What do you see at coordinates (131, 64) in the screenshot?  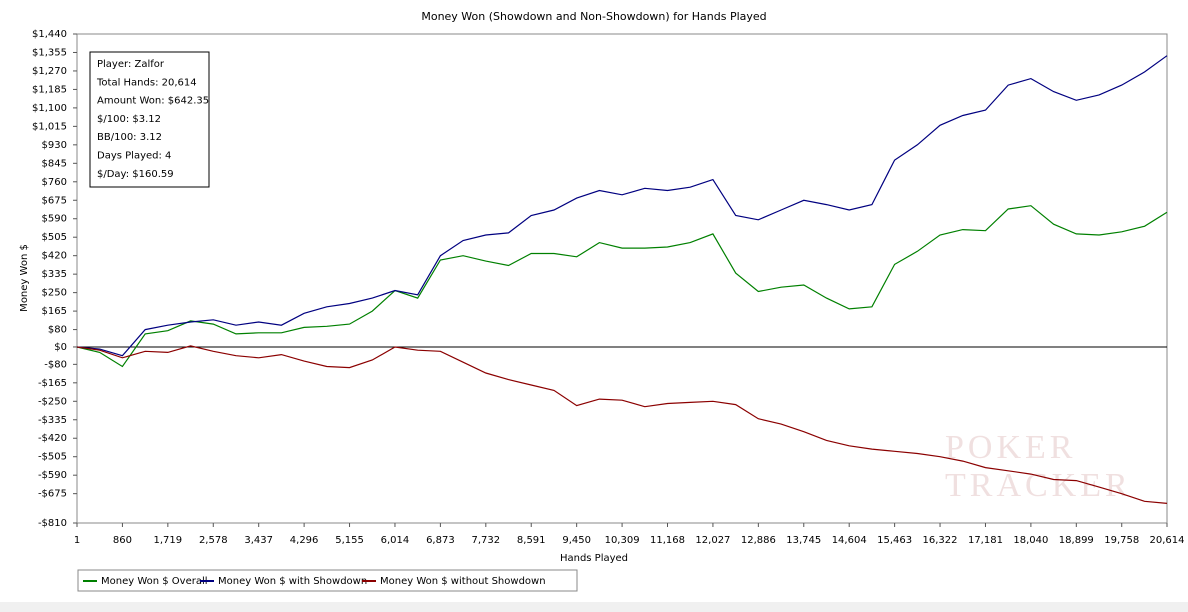 I see `info-line: Player: Zalfor` at bounding box center [131, 64].